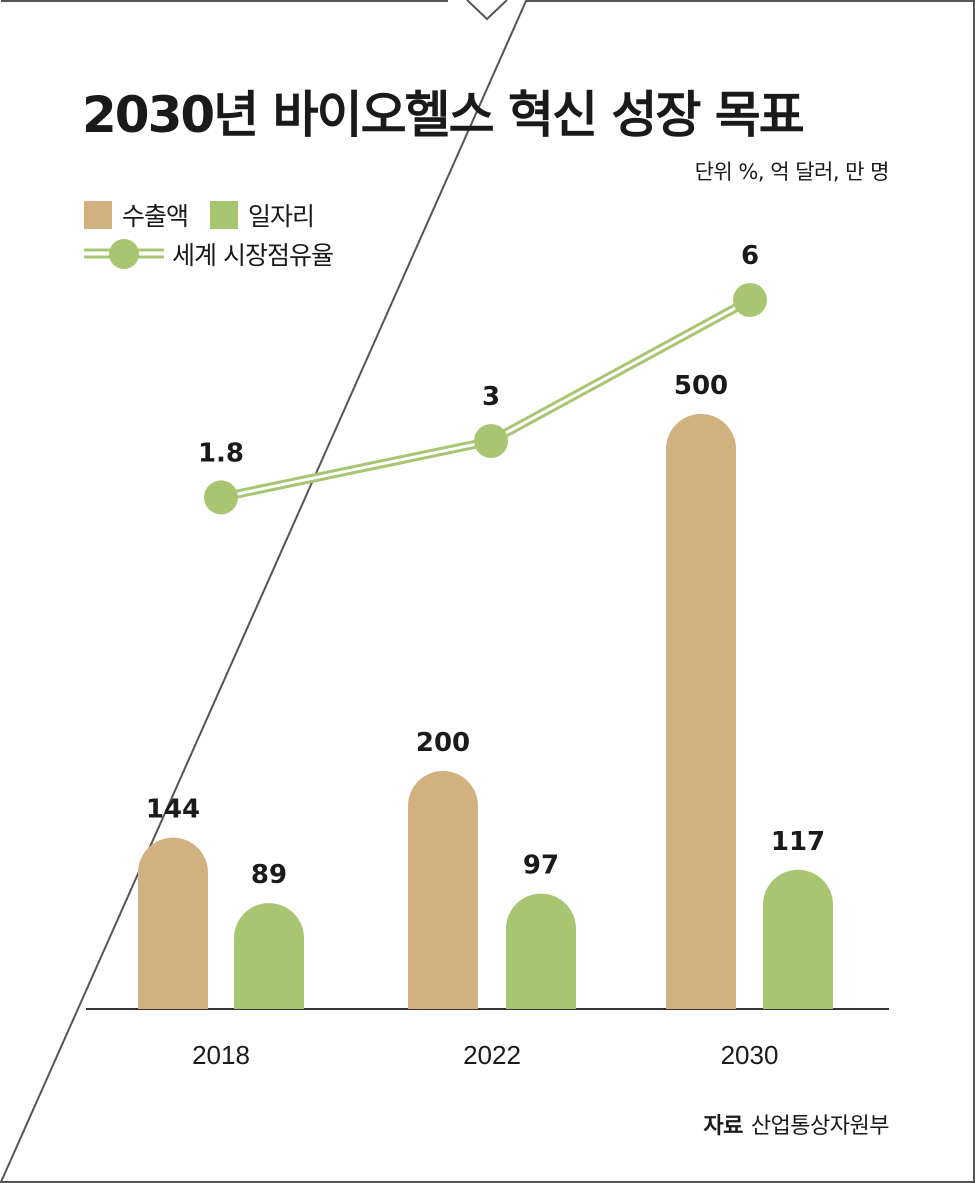 The width and height of the screenshot is (975, 1183). I want to click on legend-line: 세계 시장점유율, so click(209, 254).